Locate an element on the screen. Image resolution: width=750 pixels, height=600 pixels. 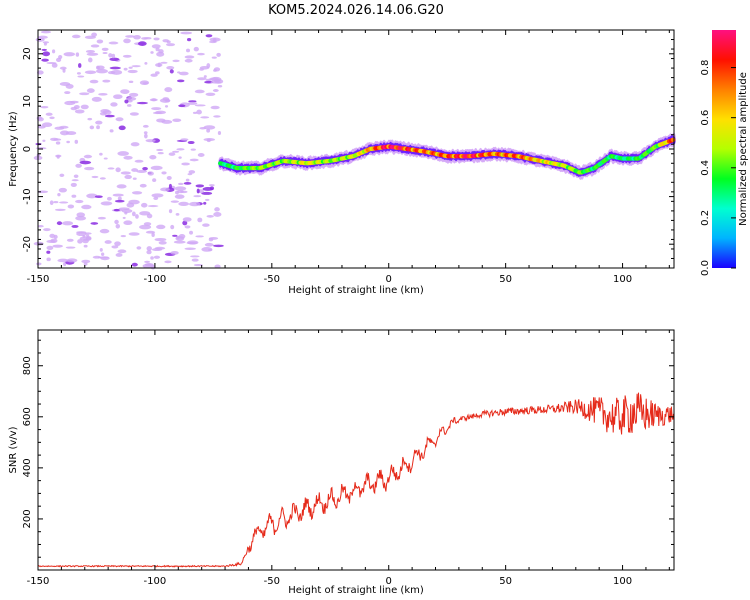
colorbar-gradient is located at coordinates (724, 149).